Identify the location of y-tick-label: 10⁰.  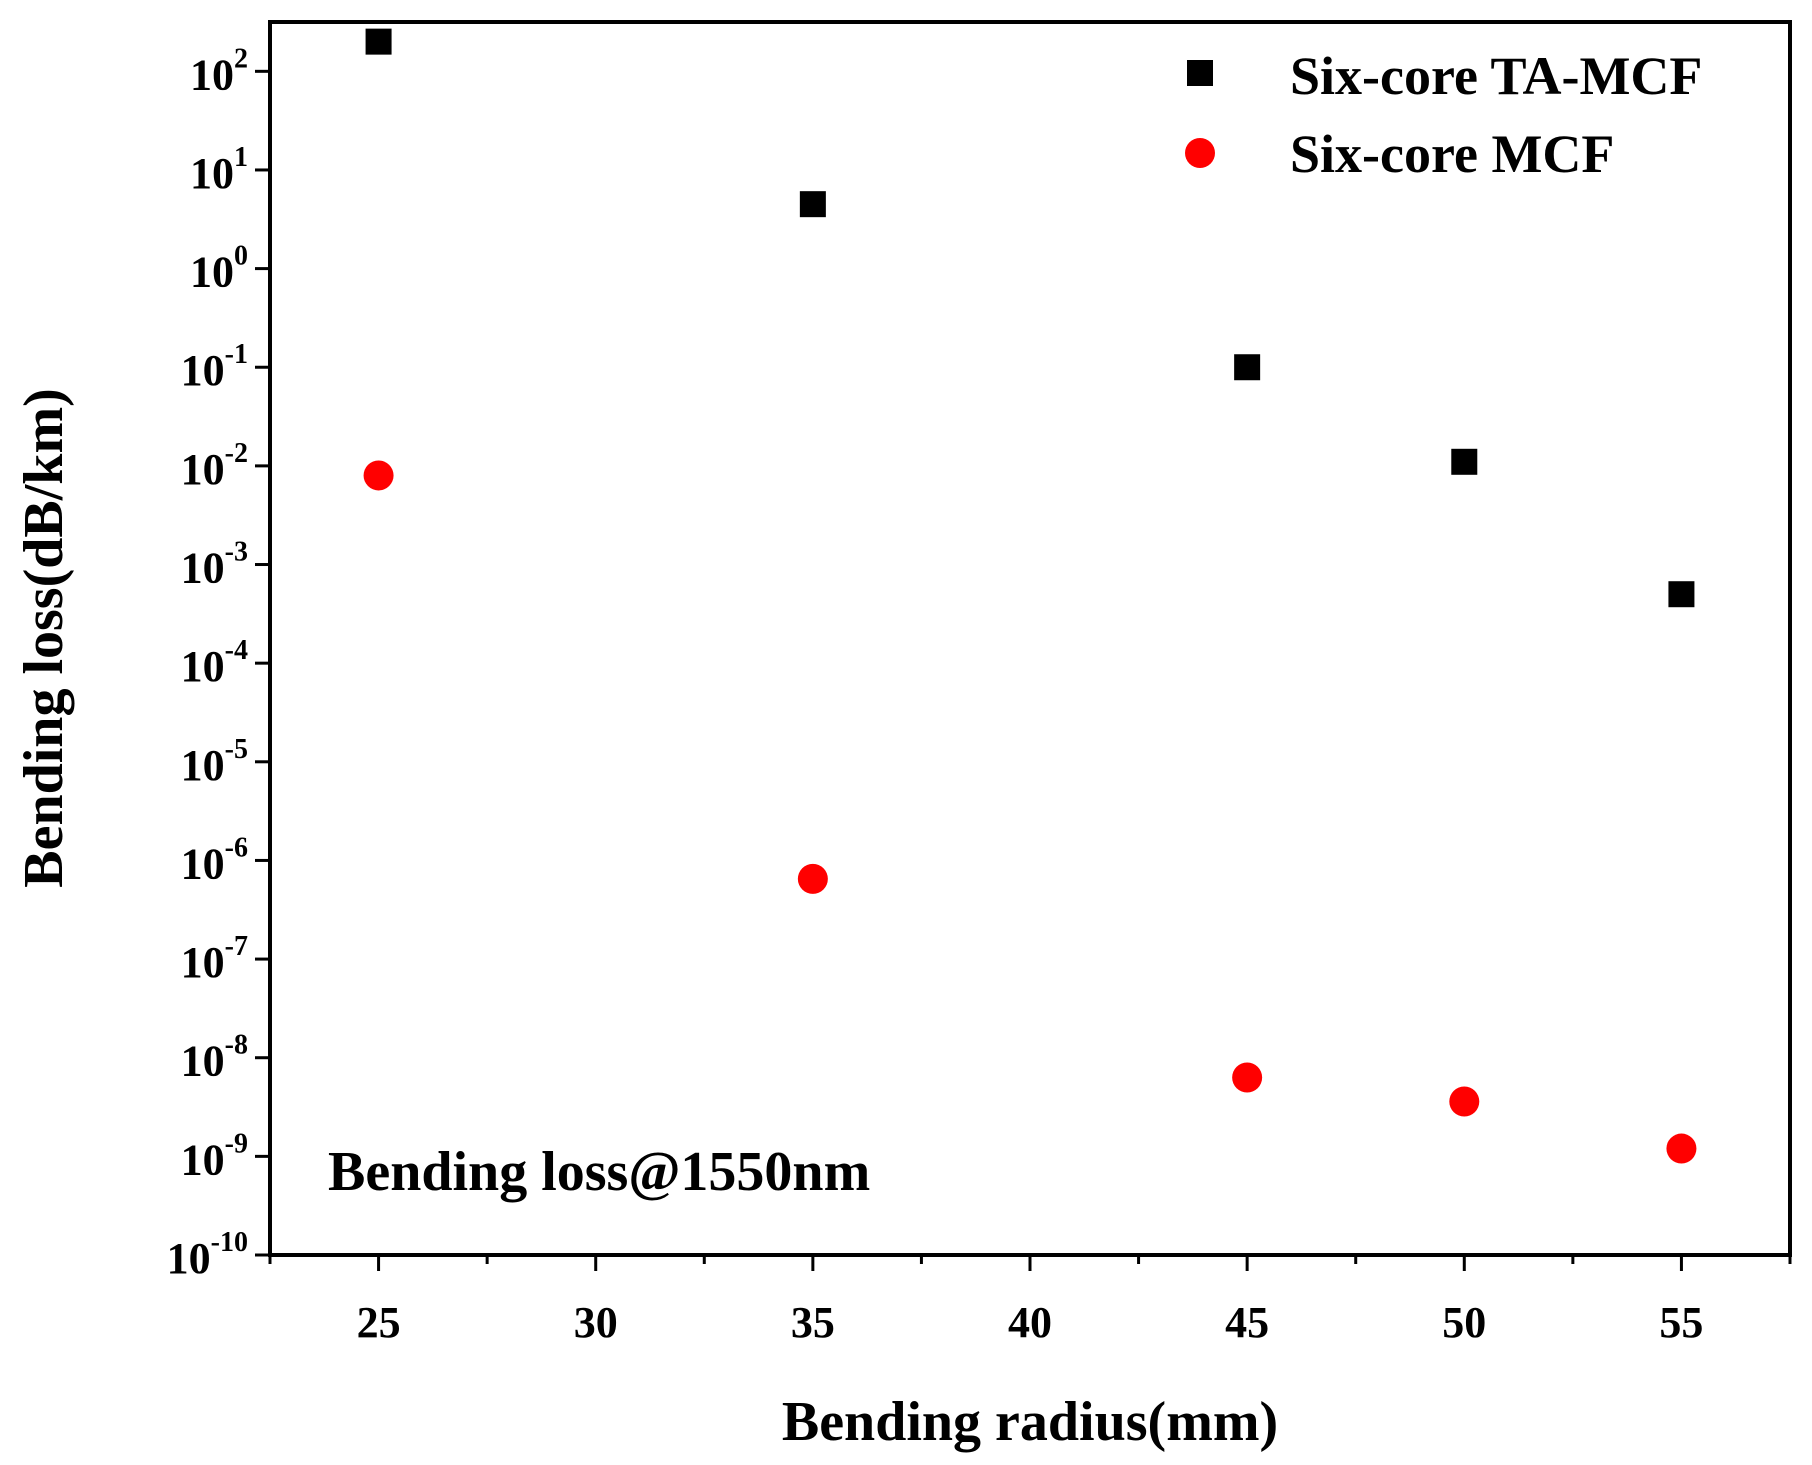
(219, 269).